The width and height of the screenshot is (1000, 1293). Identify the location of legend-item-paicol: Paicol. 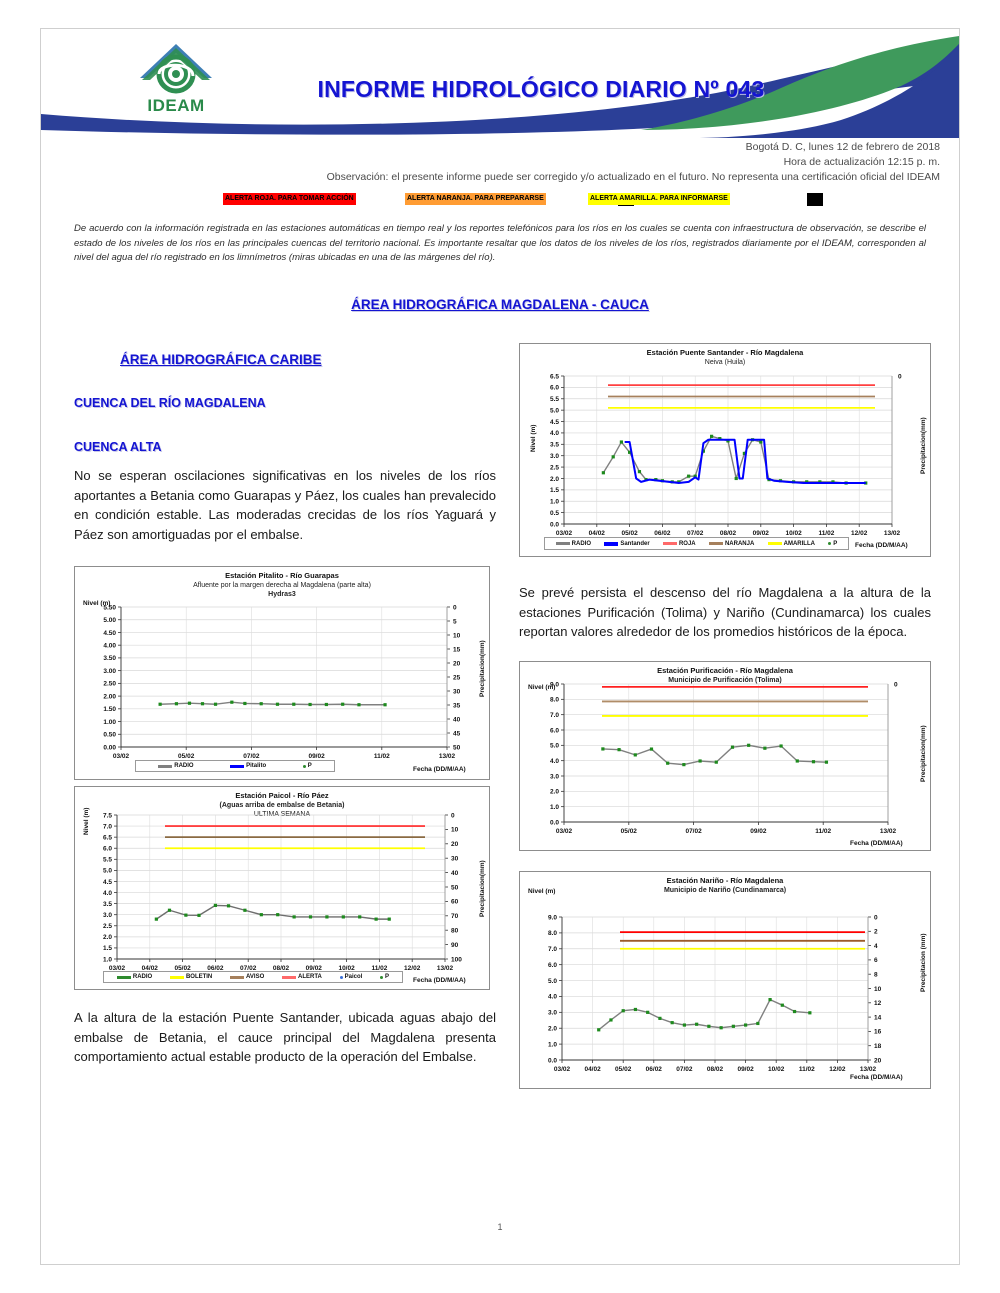
(350, 977).